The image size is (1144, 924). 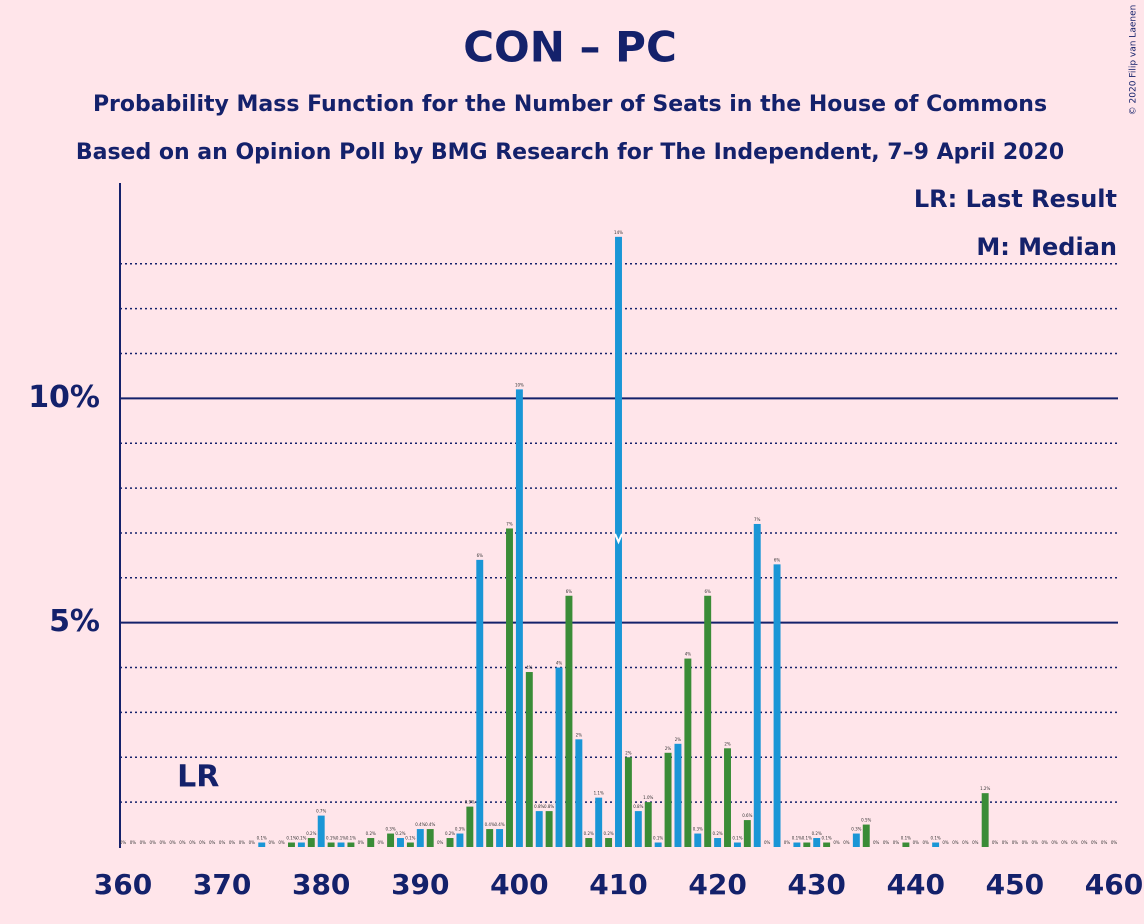 What do you see at coordinates (747, 815) in the screenshot?
I see `value-label: 0.6%` at bounding box center [747, 815].